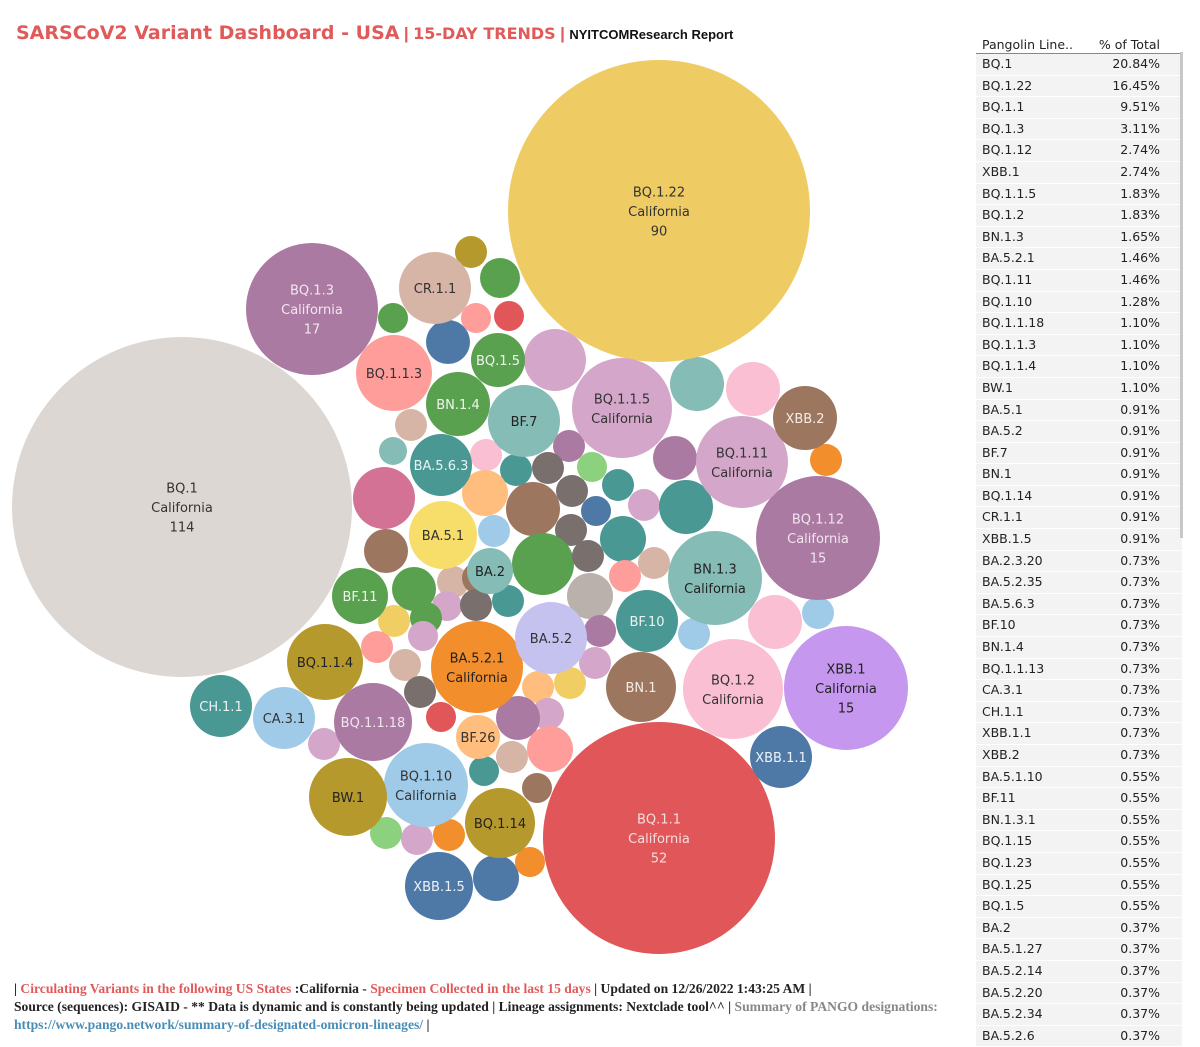 The width and height of the screenshot is (1200, 1047). What do you see at coordinates (1079, 842) in the screenshot?
I see `table-row: BQ.1.15 0.55%` at bounding box center [1079, 842].